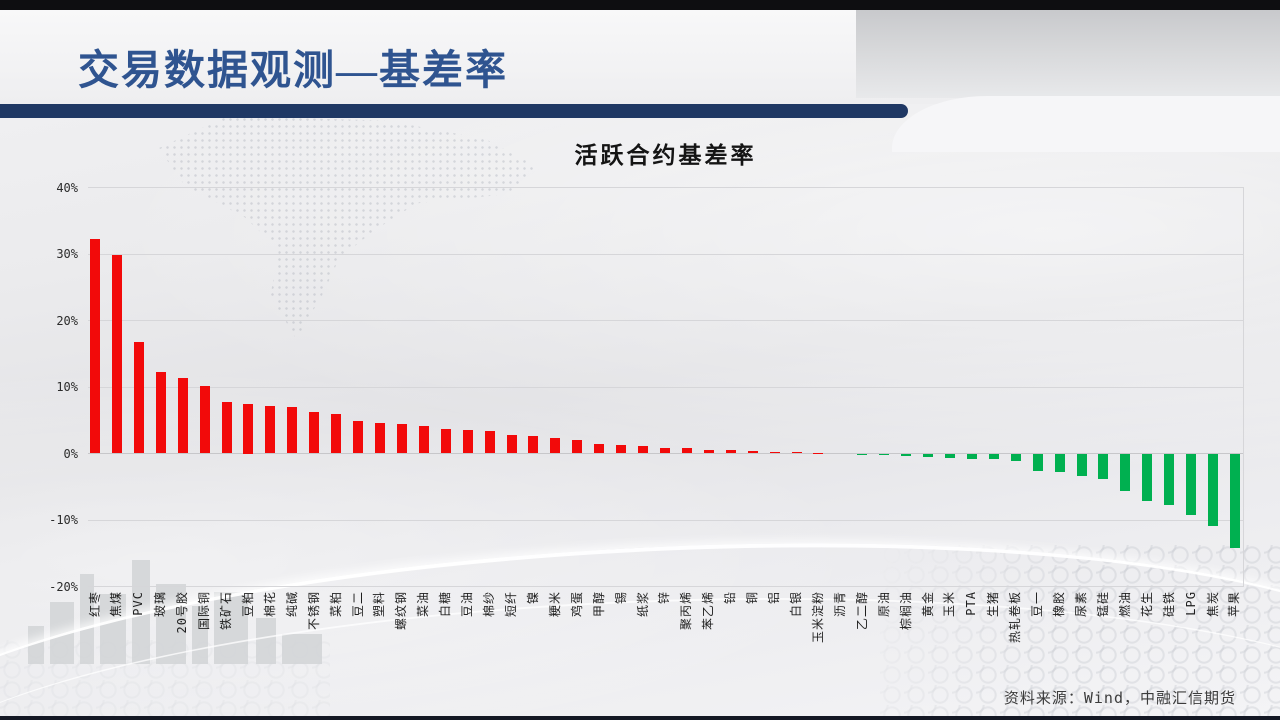  I want to click on bar-菜油, so click(423, 439).